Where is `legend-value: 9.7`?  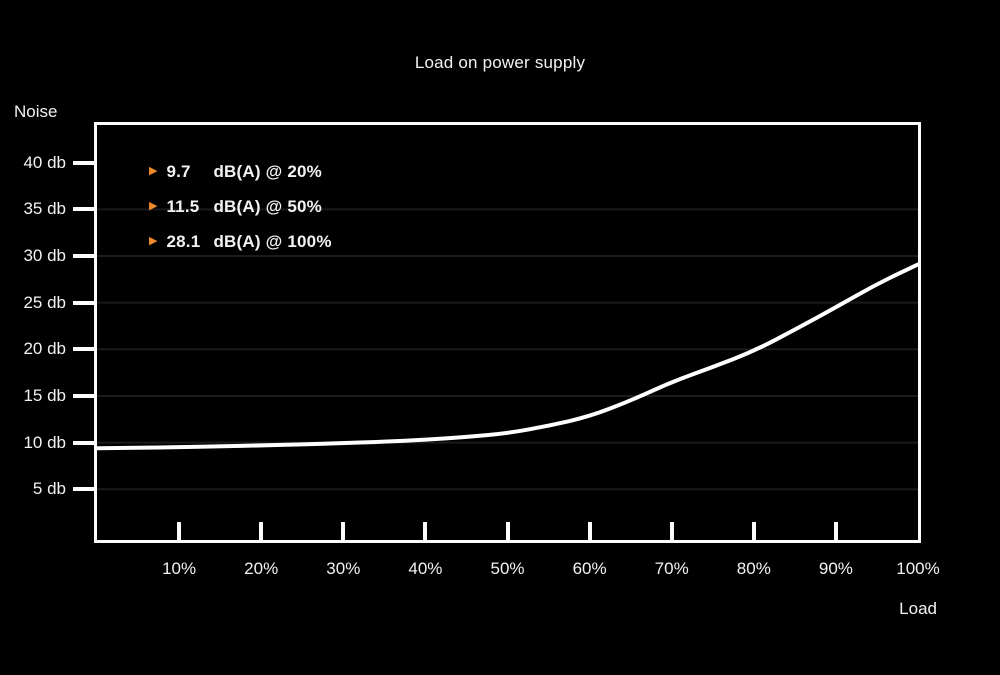 legend-value: 9.7 is located at coordinates (178, 171).